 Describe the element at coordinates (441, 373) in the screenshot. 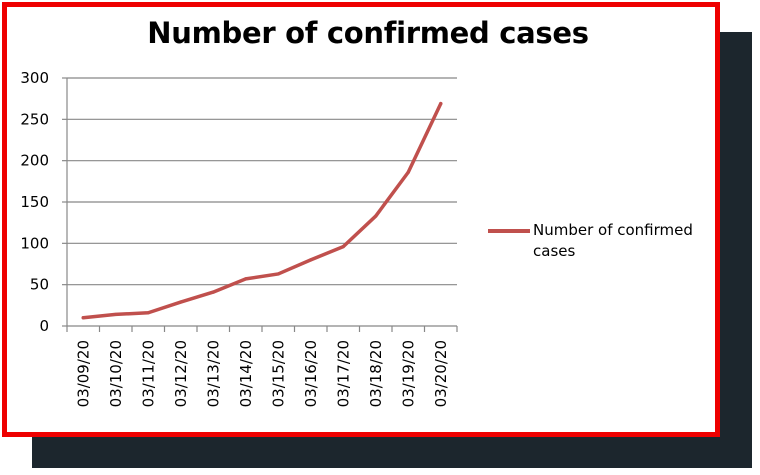

I see `x-tick-label: 03/20/20` at that location.